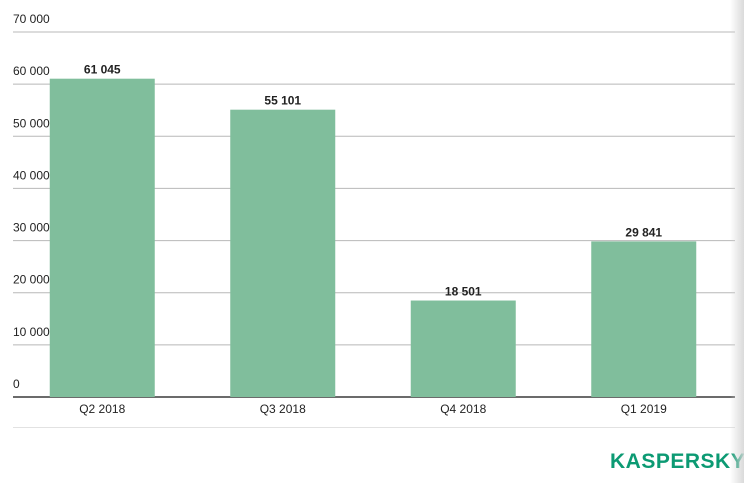  What do you see at coordinates (374, 427) in the screenshot?
I see `footer-divider` at bounding box center [374, 427].